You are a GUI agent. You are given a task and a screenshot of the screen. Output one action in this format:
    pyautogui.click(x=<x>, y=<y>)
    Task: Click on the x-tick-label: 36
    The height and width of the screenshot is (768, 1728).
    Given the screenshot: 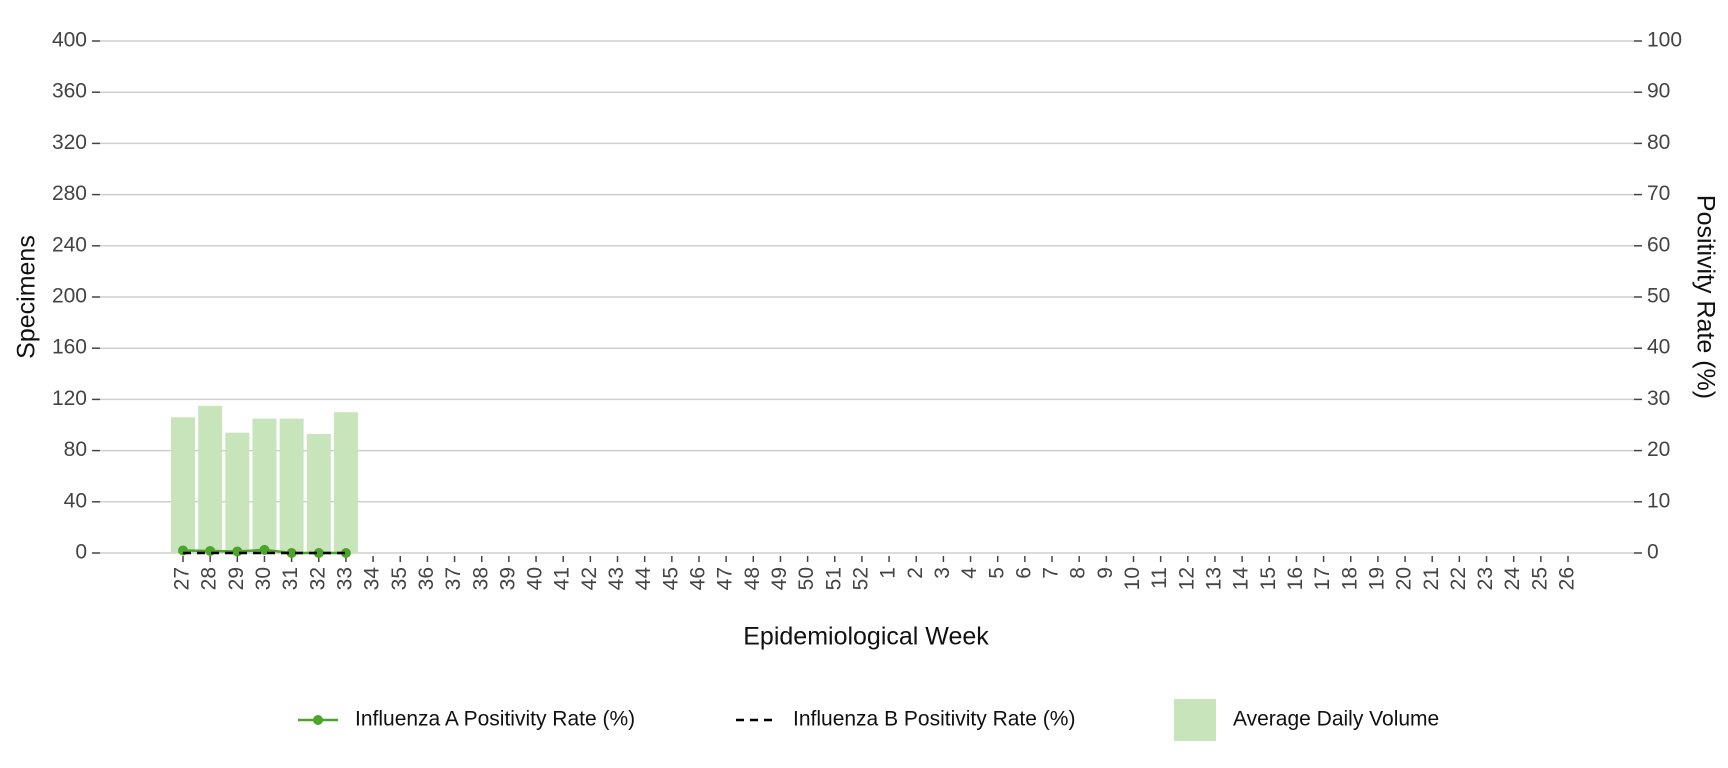 What is the action you would take?
    pyautogui.click(x=426, y=578)
    